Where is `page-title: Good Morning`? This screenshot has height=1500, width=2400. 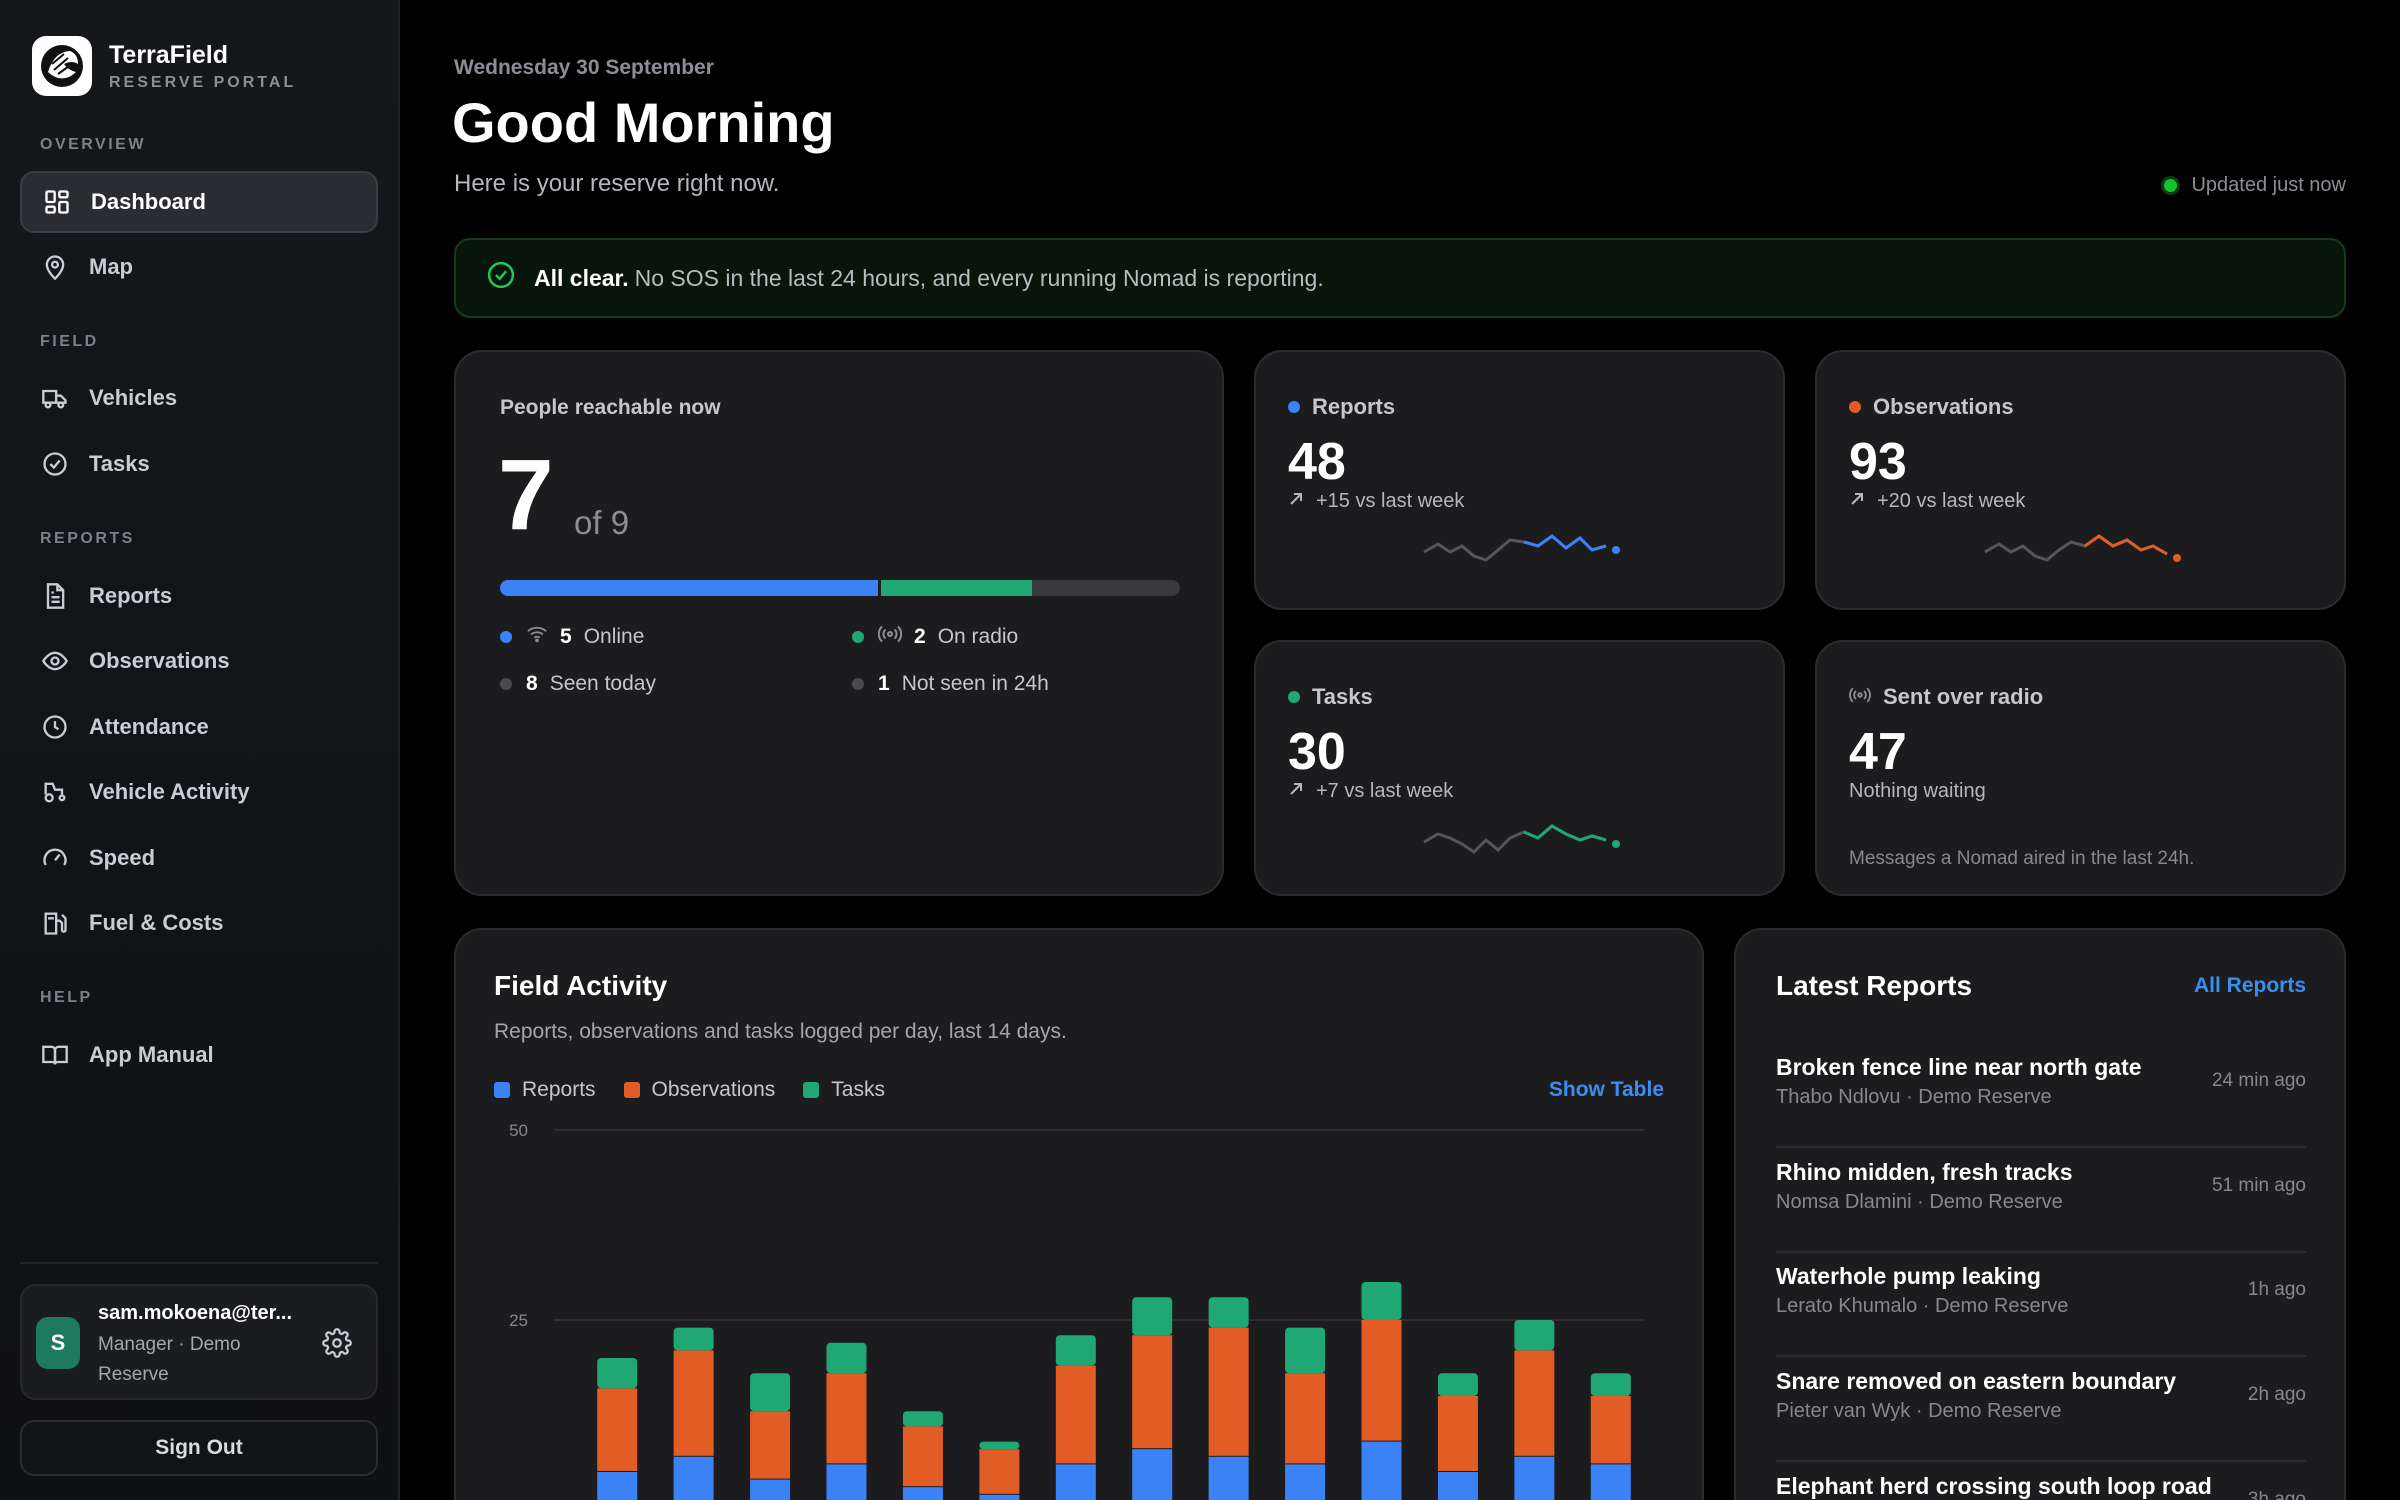
page-title: Good Morning is located at coordinates (643, 122).